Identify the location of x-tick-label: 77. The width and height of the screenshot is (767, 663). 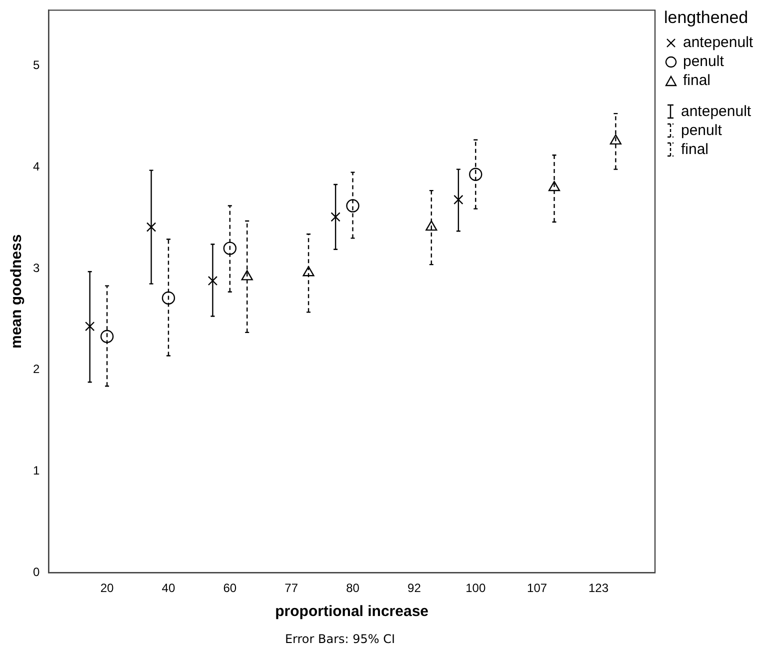
(291, 588).